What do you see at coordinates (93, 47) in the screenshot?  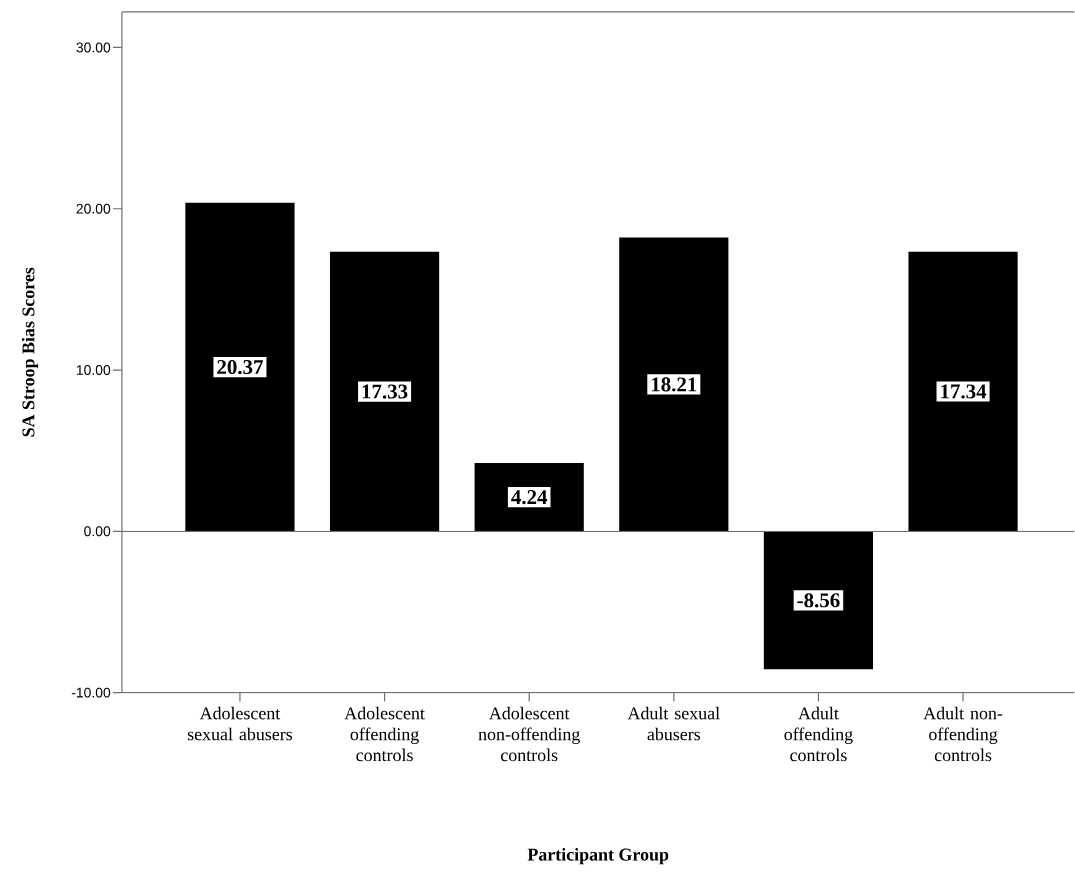 I see `y-tick-label: 30.00` at bounding box center [93, 47].